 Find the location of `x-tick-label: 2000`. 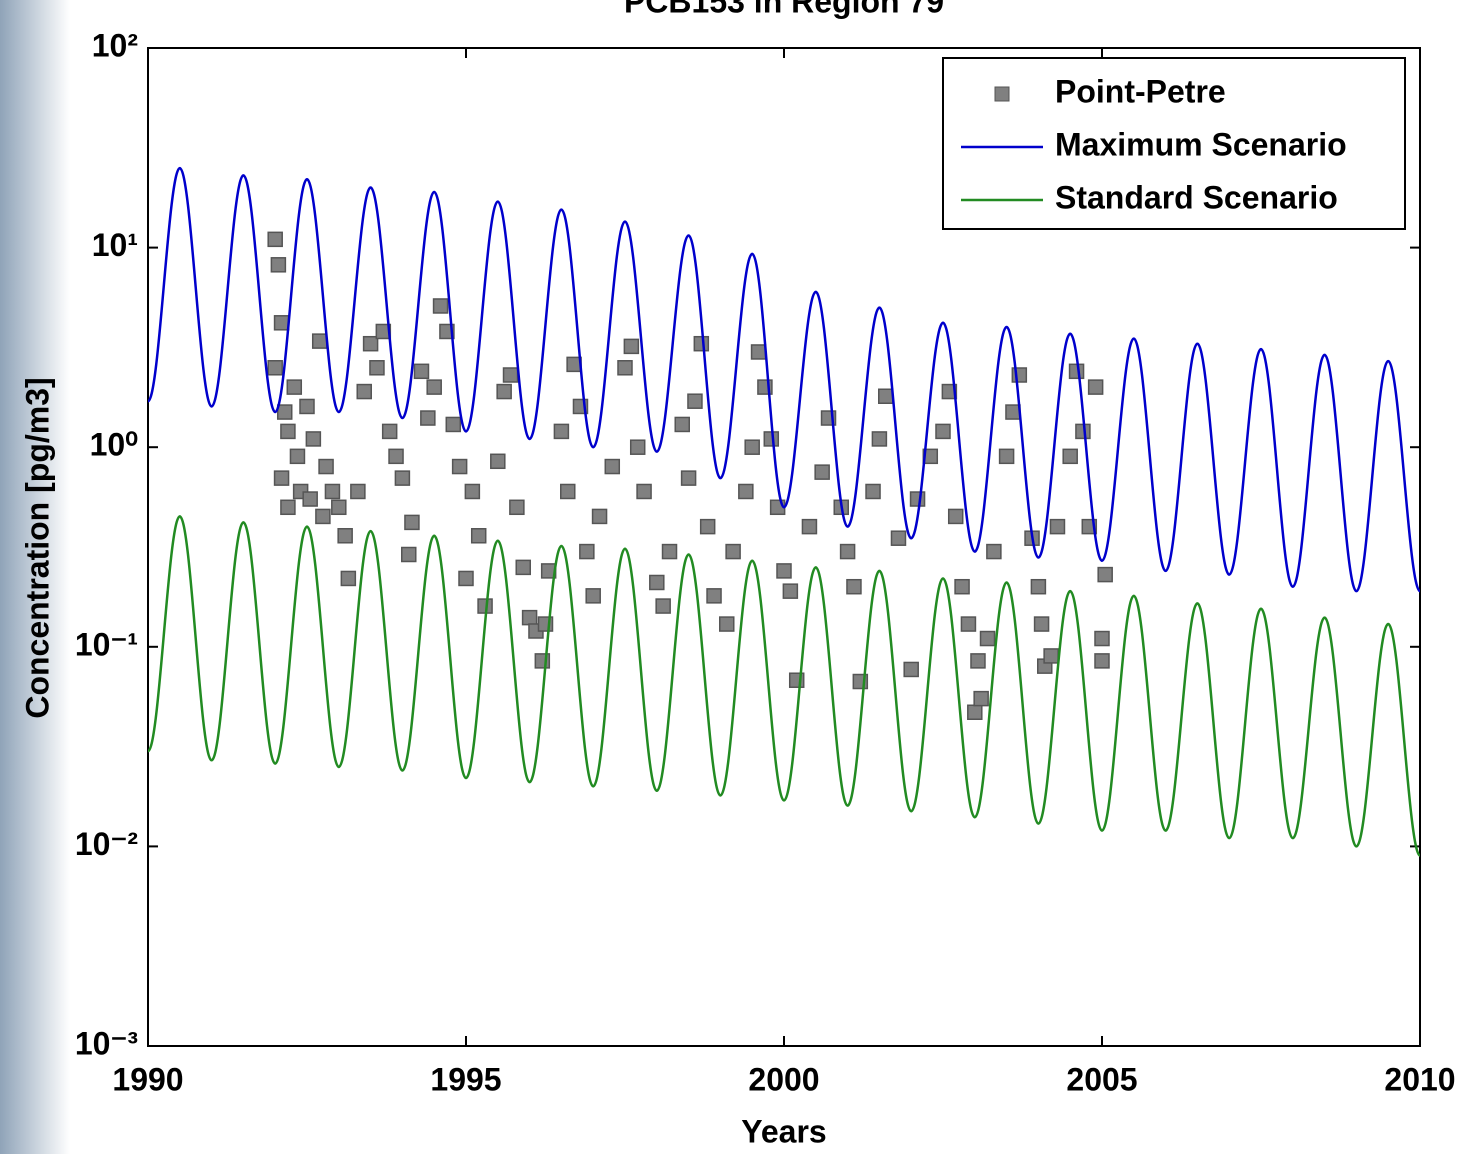

x-tick-label: 2000 is located at coordinates (783, 1079).